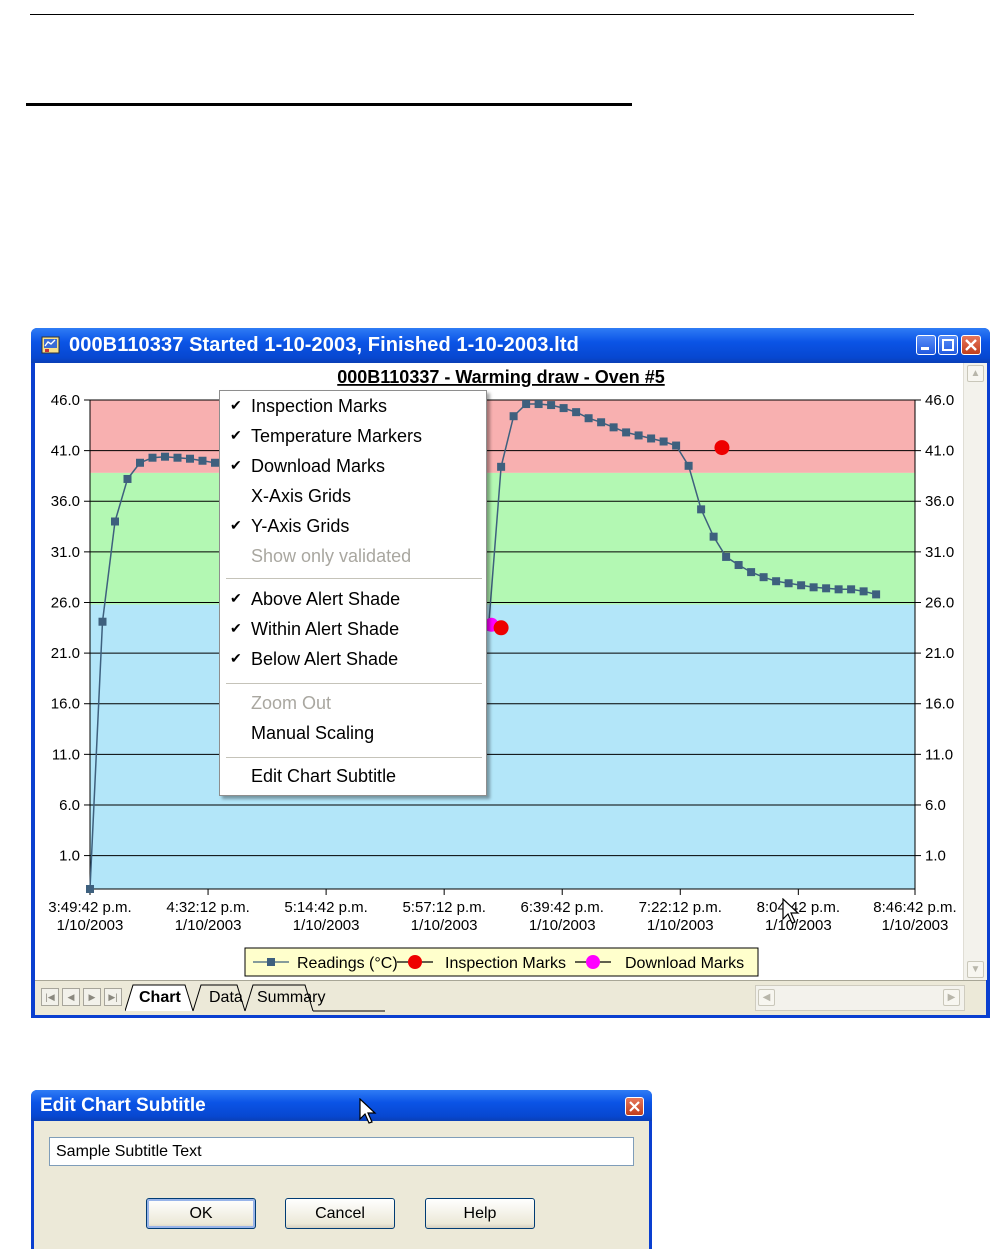 The width and height of the screenshot is (996, 1249). Describe the element at coordinates (89, 907) in the screenshot. I see `x-tick-label: 3:49:42 p.m.` at that location.